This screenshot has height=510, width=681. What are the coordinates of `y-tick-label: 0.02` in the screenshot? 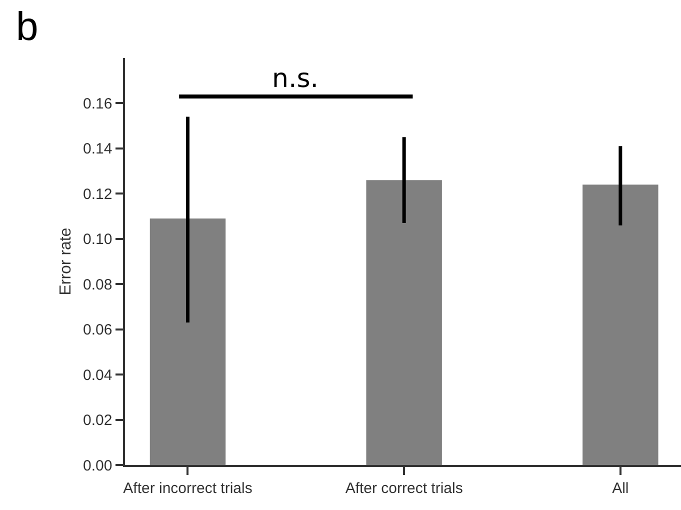 It's located at (97, 421).